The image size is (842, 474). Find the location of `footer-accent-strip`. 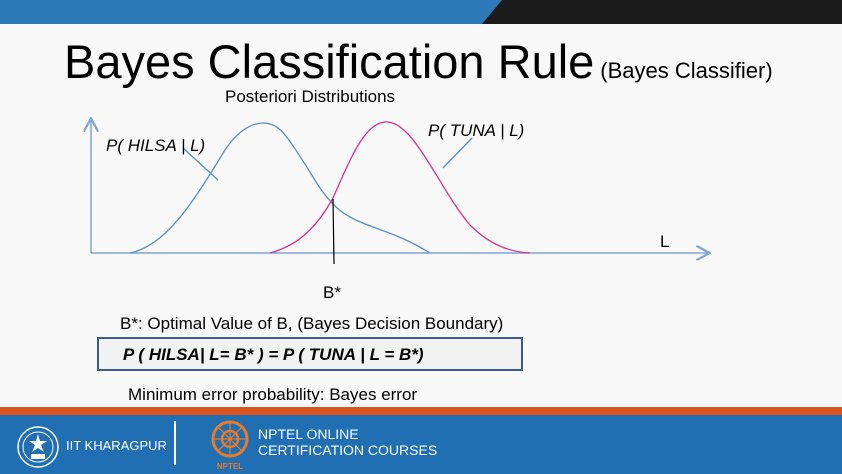

footer-accent-strip is located at coordinates (421, 411).